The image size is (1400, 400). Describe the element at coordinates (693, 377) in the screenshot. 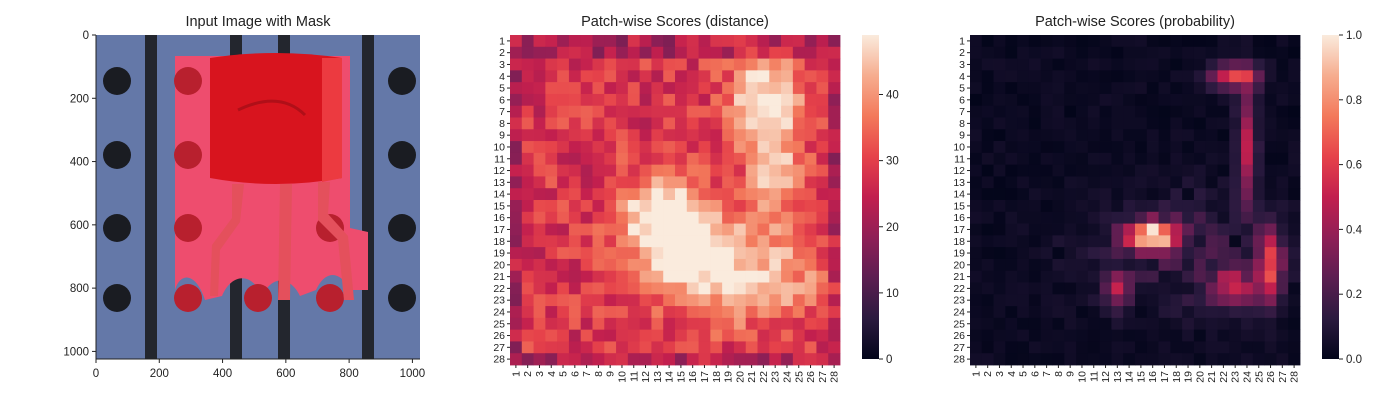

I see `x-tick-label: 16` at that location.